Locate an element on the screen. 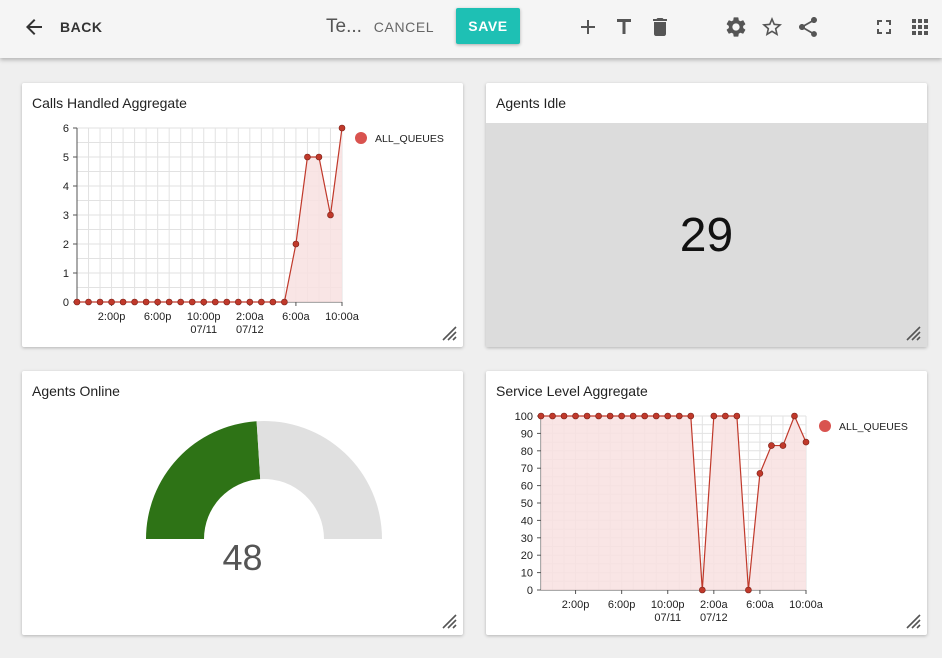  x-tick-label: 10:00p is located at coordinates (204, 317).